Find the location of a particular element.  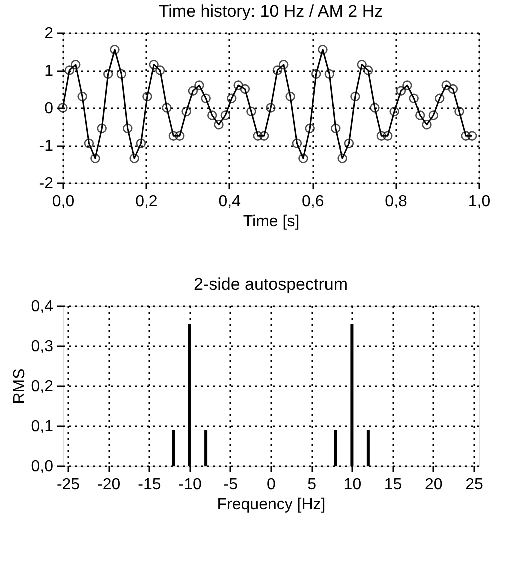

x-tick-label: 0,2 is located at coordinates (147, 202).